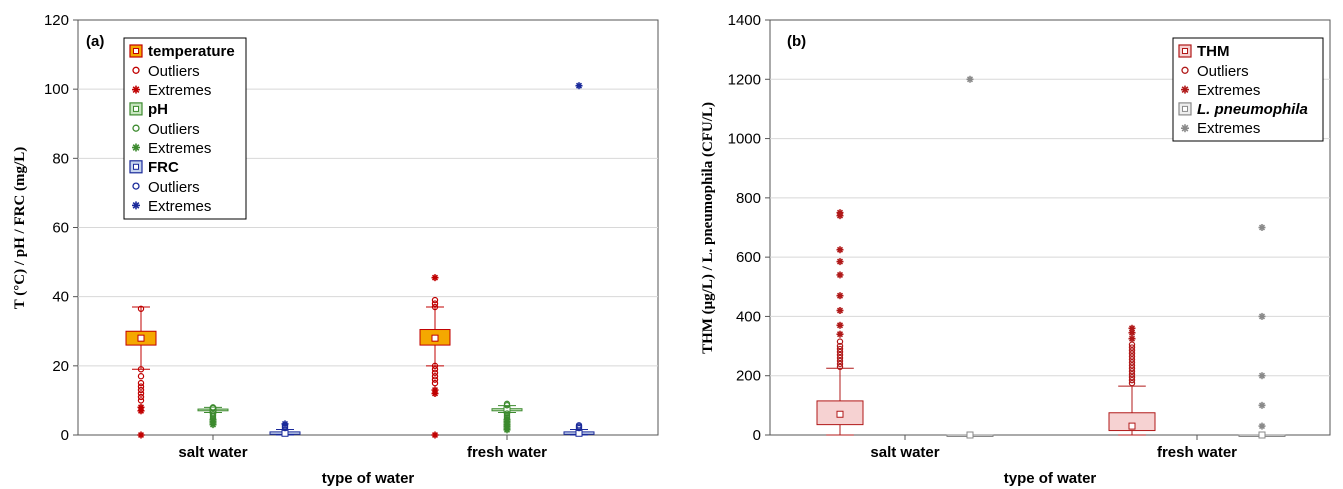 This screenshot has width=1343, height=489. Describe the element at coordinates (970, 257) in the screenshot. I see `box-l-pneumophila-salt-water` at that location.